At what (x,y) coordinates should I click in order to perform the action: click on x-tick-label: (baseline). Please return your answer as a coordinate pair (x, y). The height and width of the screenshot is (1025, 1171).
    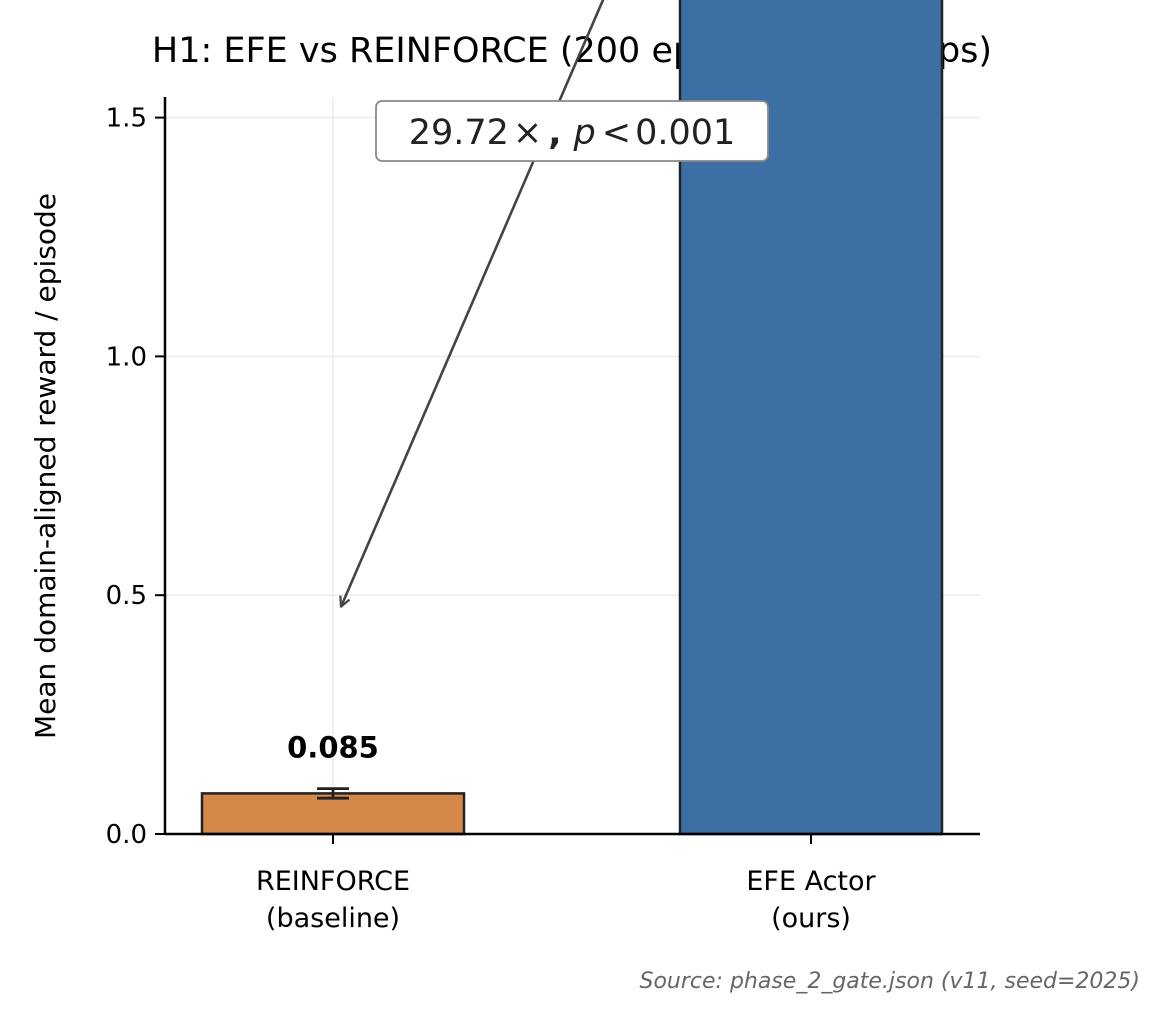
    Looking at the image, I should click on (333, 918).